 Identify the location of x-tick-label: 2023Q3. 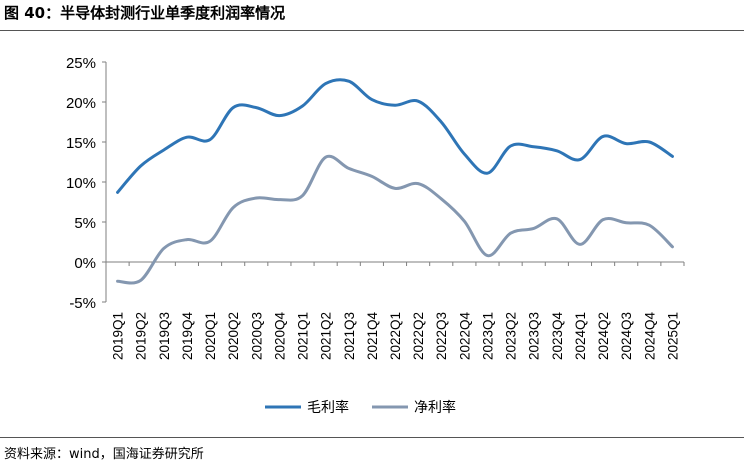
(534, 336).